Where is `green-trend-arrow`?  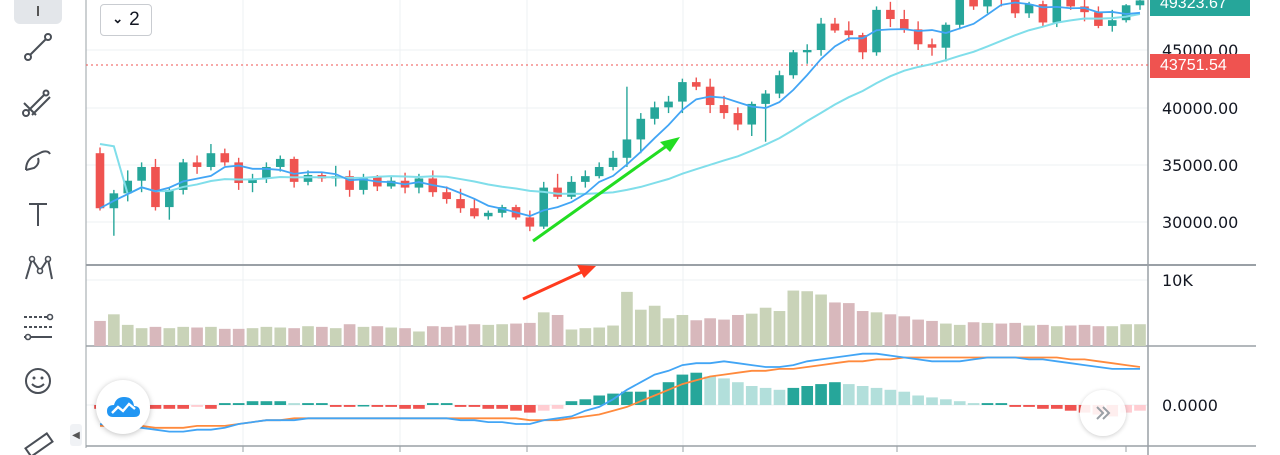
green-trend-arrow is located at coordinates (606, 190).